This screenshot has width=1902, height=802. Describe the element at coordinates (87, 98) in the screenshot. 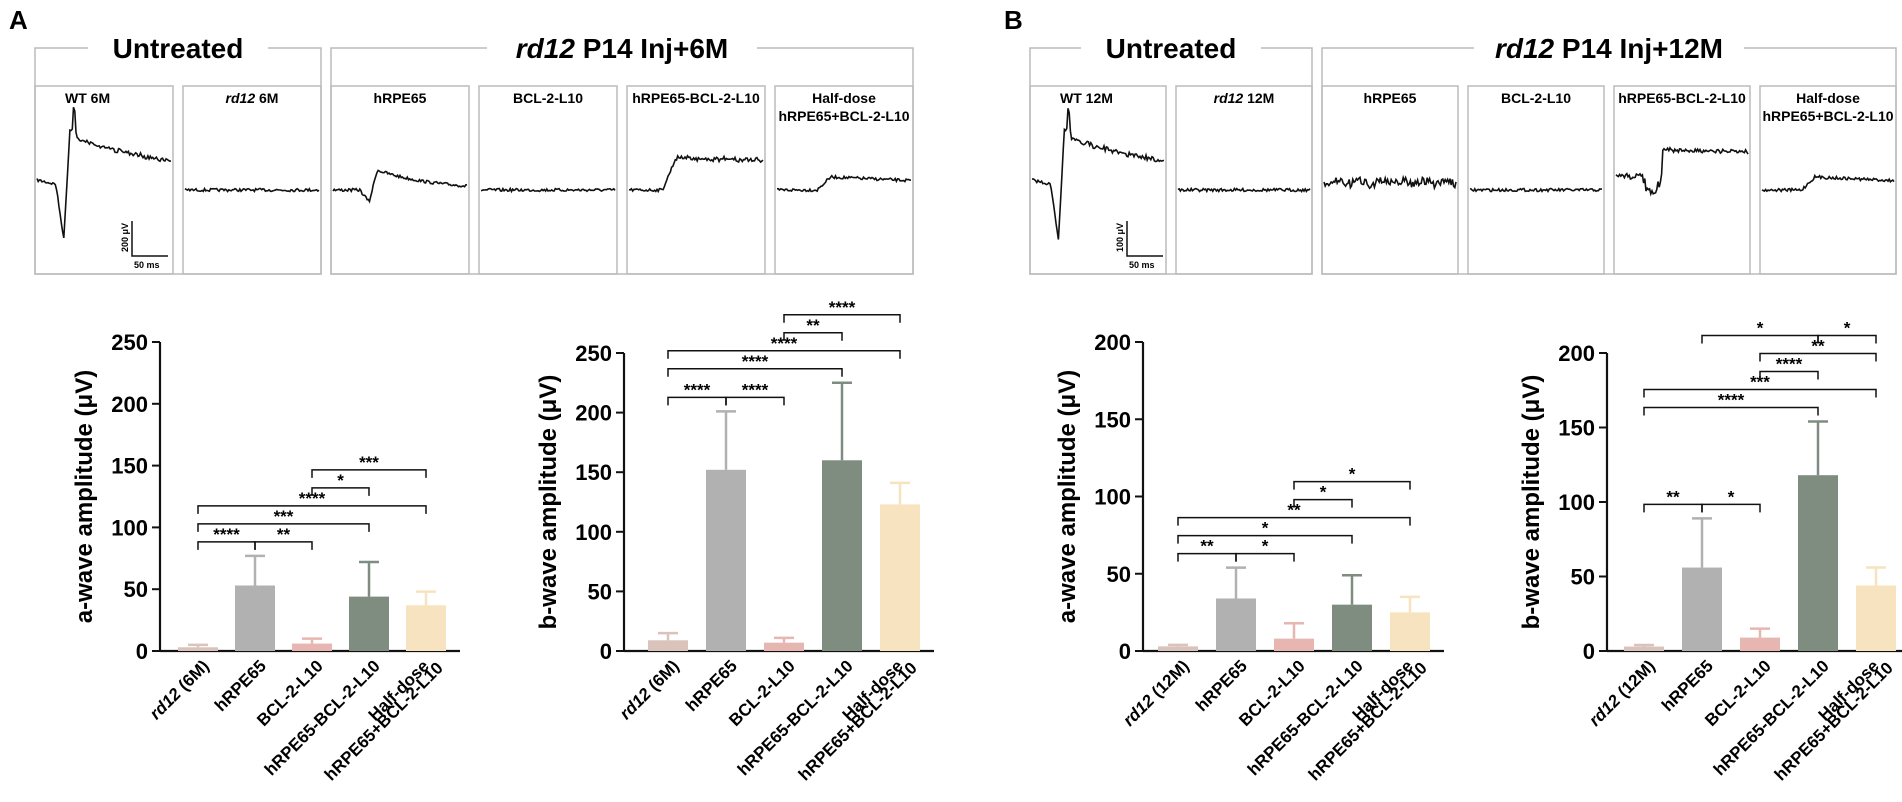

I see `trace-label: WT 6M` at that location.